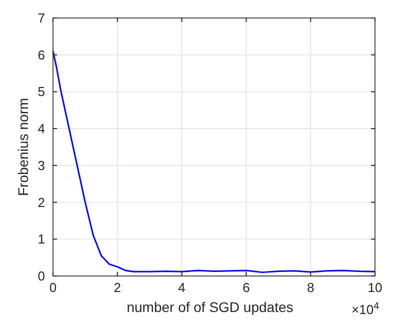 The image size is (415, 328). I want to click on x-tick-label: 2, so click(118, 287).